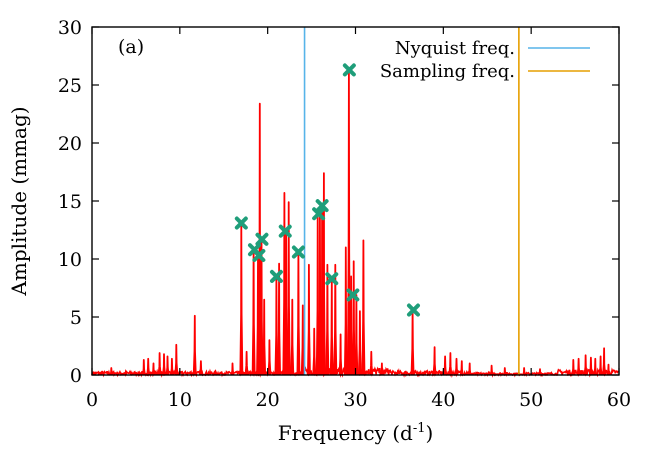 This screenshot has height=465, width=664. Describe the element at coordinates (70, 28) in the screenshot. I see `y-tick-label: 30` at that location.